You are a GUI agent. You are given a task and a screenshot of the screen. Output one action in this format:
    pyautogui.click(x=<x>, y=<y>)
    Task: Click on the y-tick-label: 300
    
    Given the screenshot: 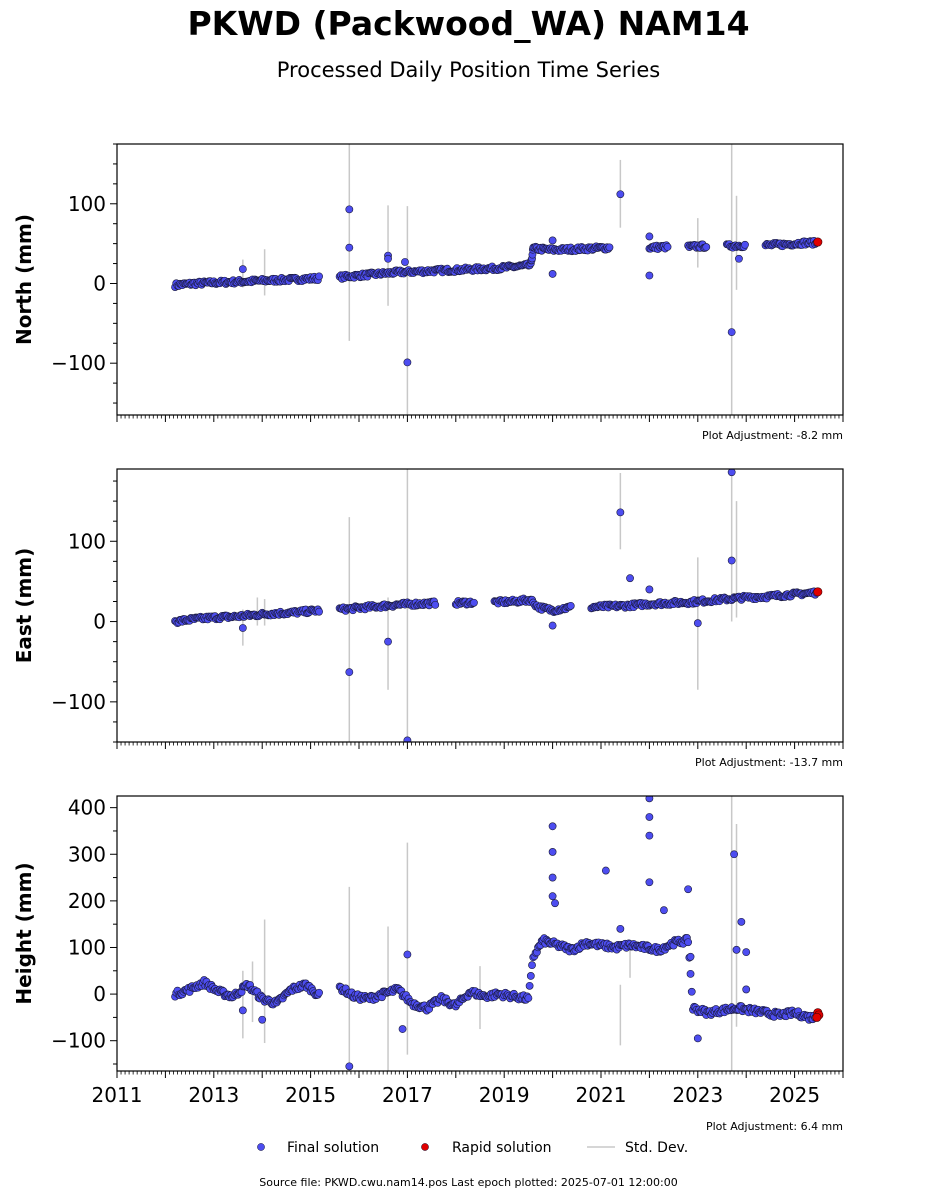 What is the action you would take?
    pyautogui.click(x=87, y=854)
    